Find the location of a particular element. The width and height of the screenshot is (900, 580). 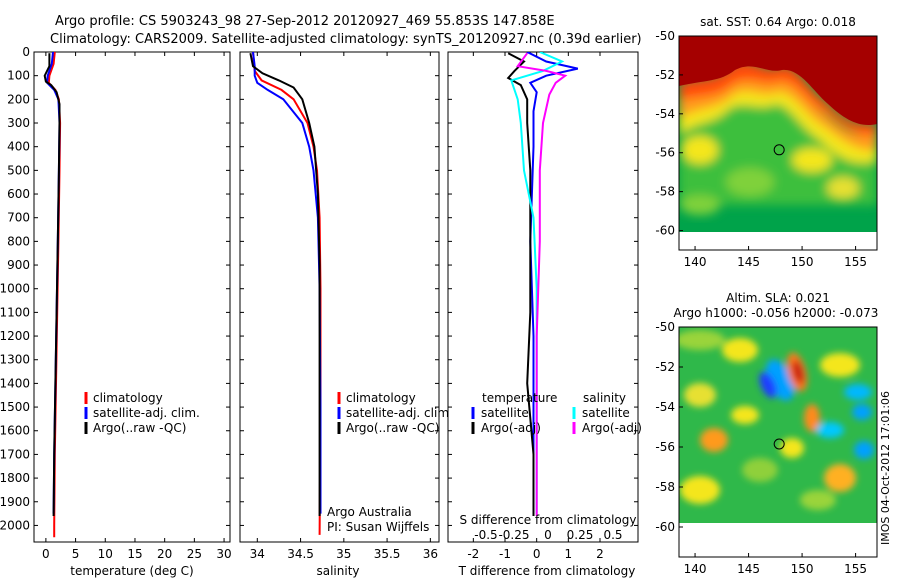

x-tick-label: 35 is located at coordinates (343, 554).